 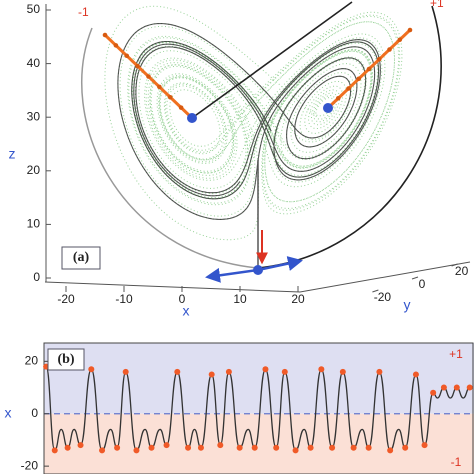 I want to click on x-tick-label: 20, so click(x=298, y=299).